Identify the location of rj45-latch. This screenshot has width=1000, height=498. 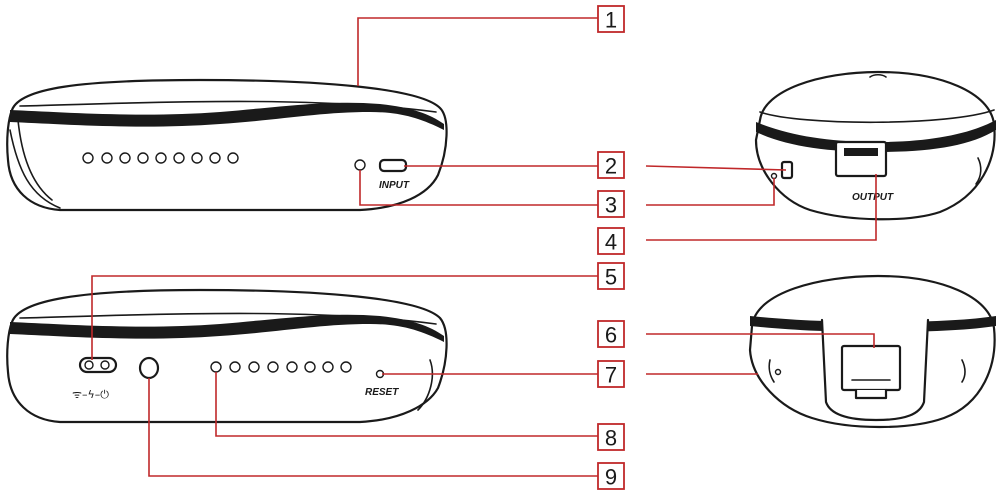
(871, 394).